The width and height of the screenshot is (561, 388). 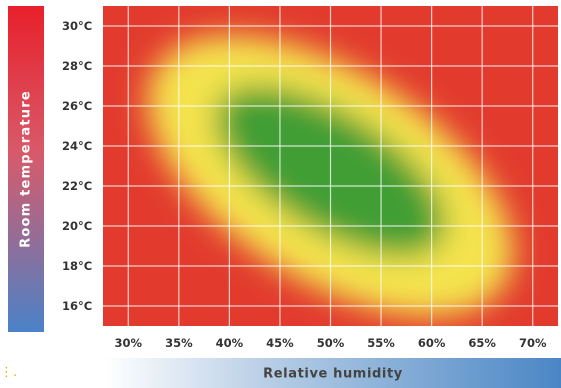 I want to click on y-tick-18c: 18°C, so click(x=77, y=266).